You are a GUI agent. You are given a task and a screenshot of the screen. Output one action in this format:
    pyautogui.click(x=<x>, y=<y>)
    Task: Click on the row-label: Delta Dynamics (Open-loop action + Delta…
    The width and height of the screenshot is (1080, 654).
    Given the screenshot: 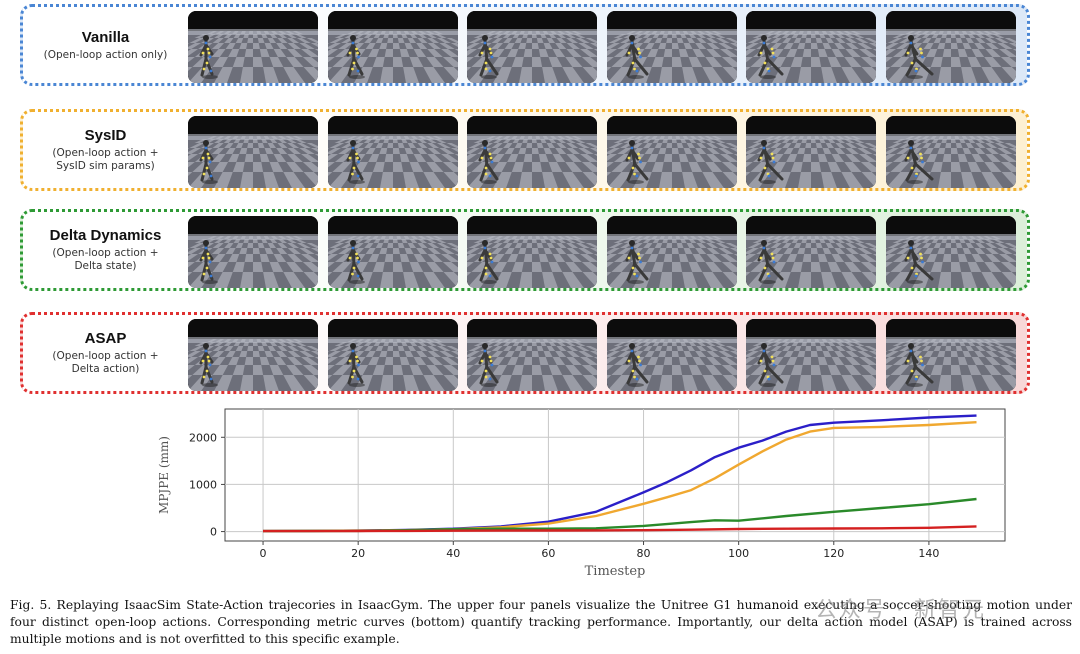 What is the action you would take?
    pyautogui.click(x=105, y=250)
    